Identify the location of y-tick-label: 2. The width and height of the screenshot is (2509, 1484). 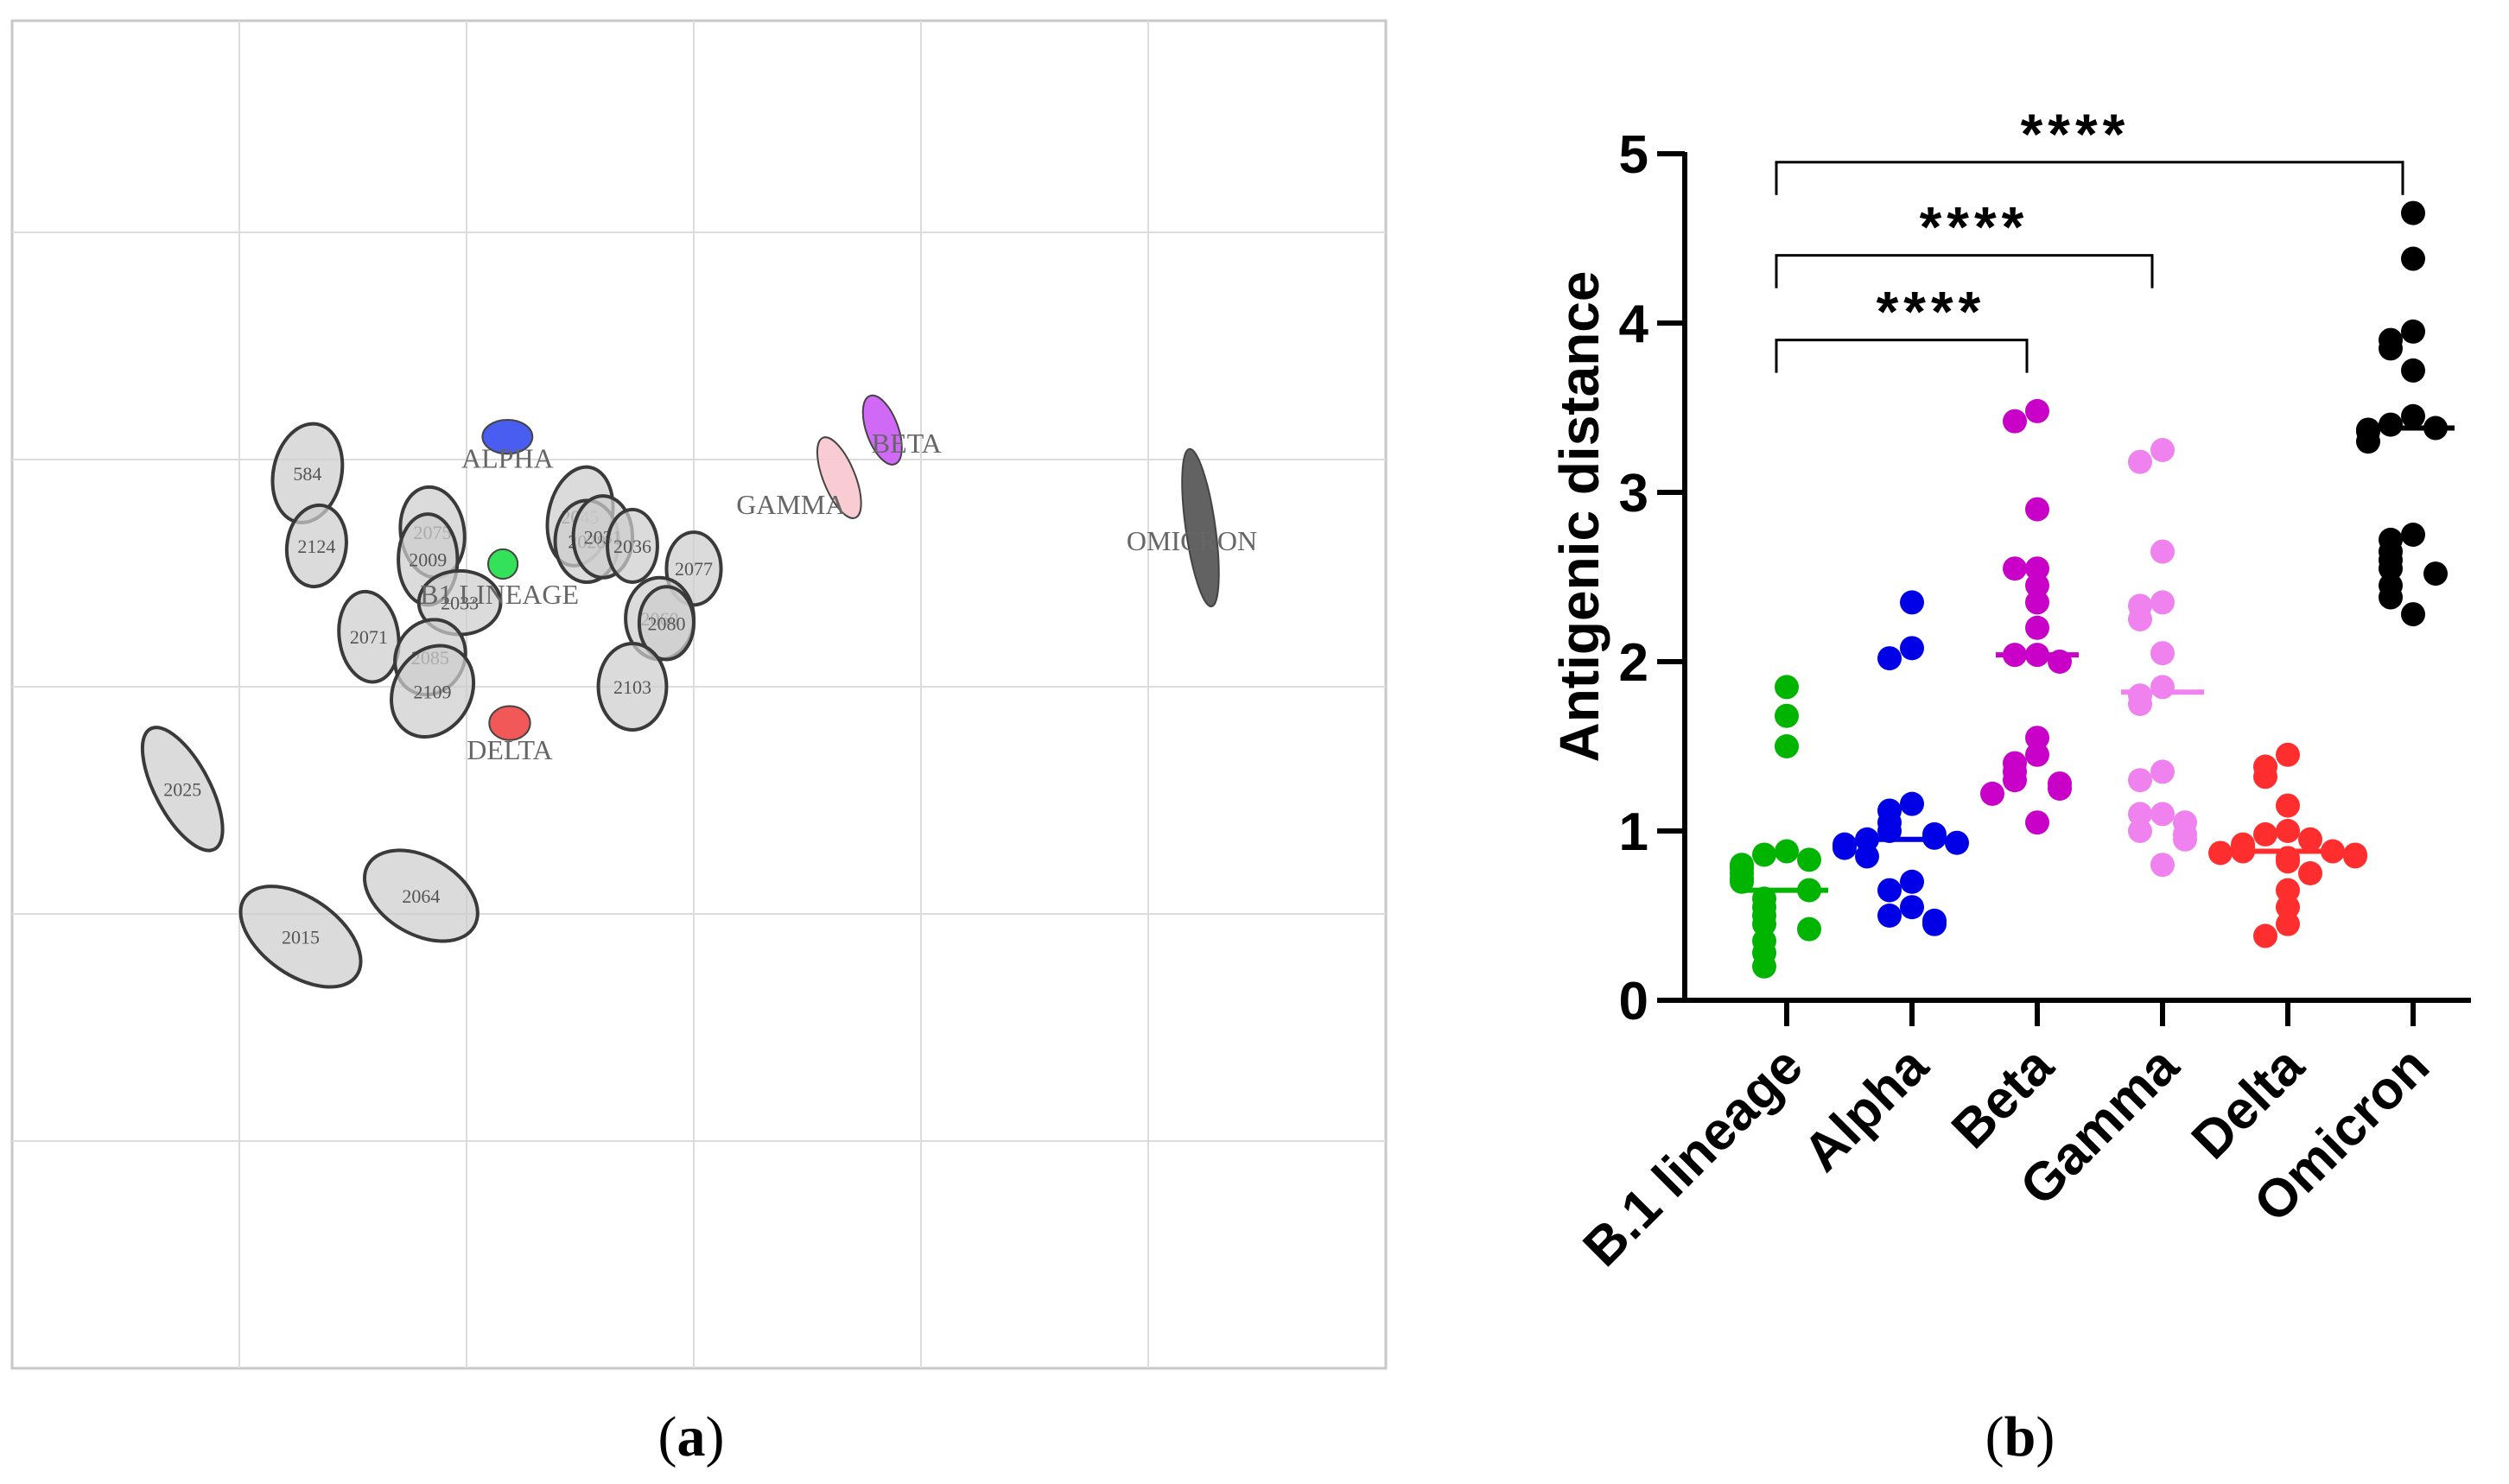
(1633, 663).